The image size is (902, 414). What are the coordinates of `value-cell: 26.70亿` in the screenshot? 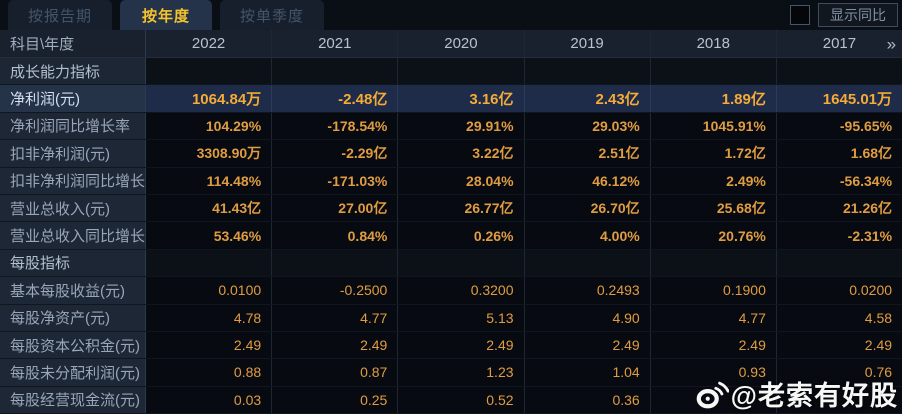 It's located at (587, 208).